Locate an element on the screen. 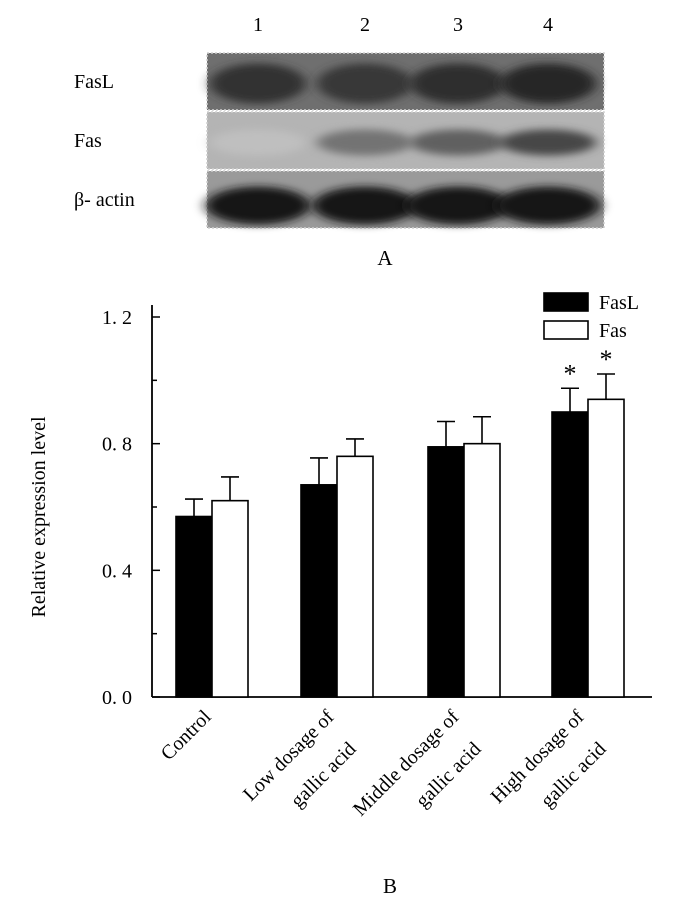  legend-swatch-fas is located at coordinates (566, 330).